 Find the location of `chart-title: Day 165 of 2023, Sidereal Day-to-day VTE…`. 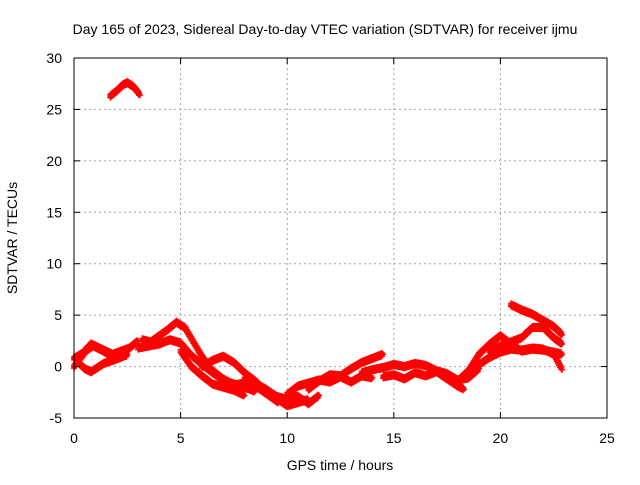

chart-title: Day 165 of 2023, Sidereal Day-to-day VTE… is located at coordinates (325, 29).